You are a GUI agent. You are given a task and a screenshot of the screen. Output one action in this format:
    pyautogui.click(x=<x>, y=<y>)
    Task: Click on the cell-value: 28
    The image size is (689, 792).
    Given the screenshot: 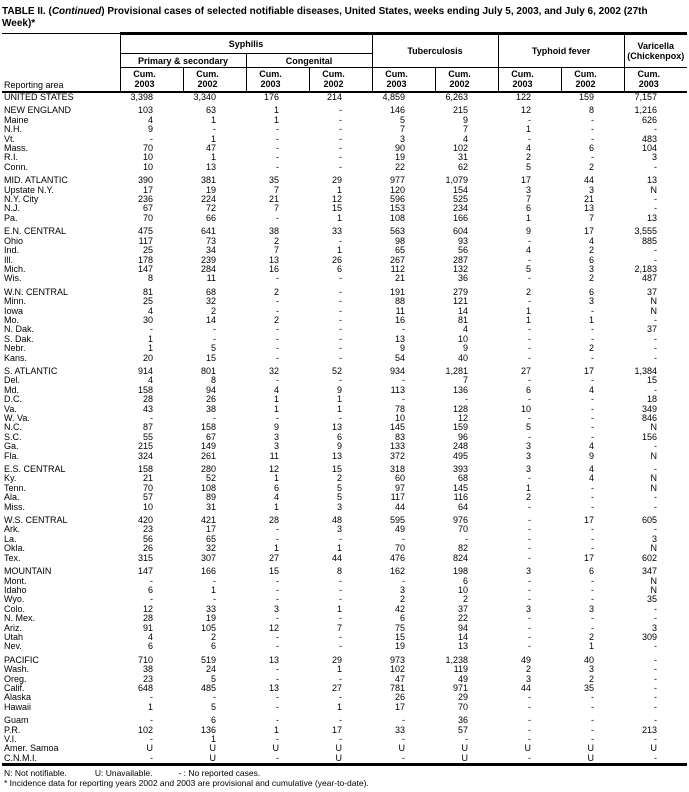 What is the action you would take?
    pyautogui.click(x=273, y=520)
    